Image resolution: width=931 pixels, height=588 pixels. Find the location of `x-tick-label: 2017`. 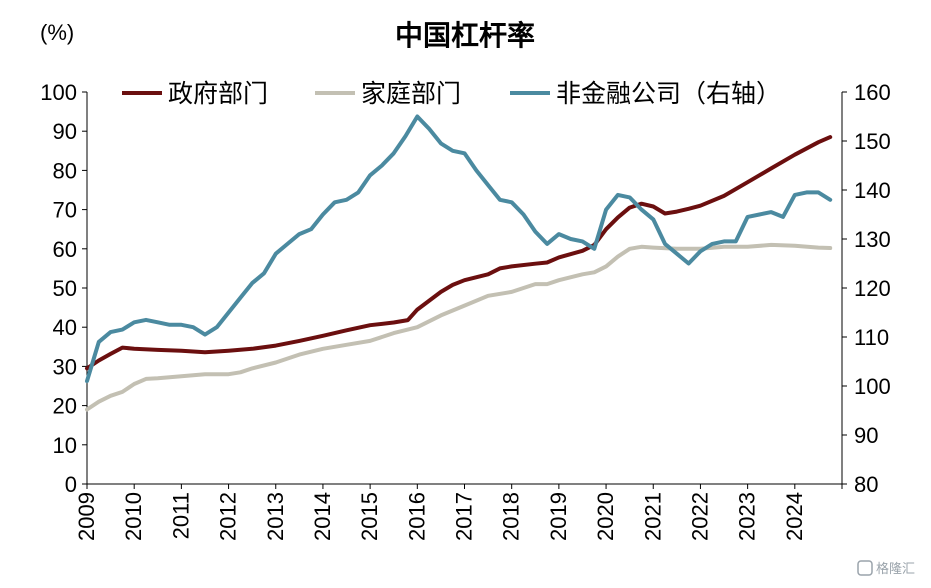

x-tick-label: 2017 is located at coordinates (464, 516).